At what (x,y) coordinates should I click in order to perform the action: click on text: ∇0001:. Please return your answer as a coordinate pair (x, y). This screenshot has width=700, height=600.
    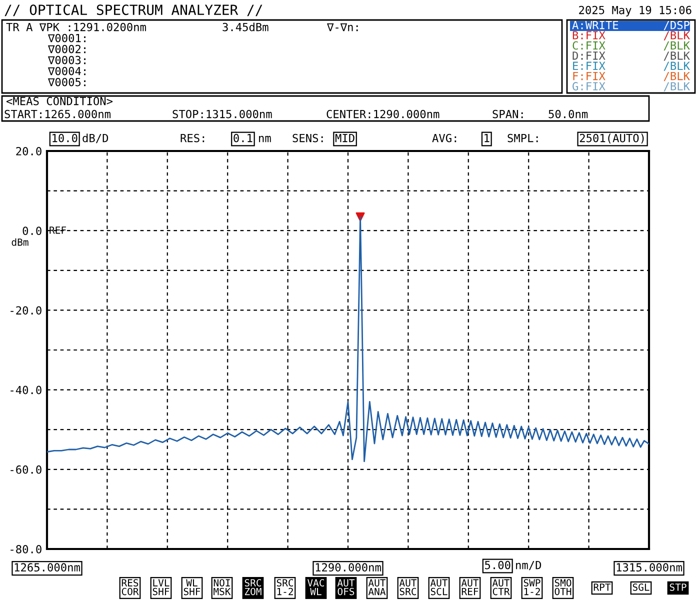
    Looking at the image, I should click on (67, 38).